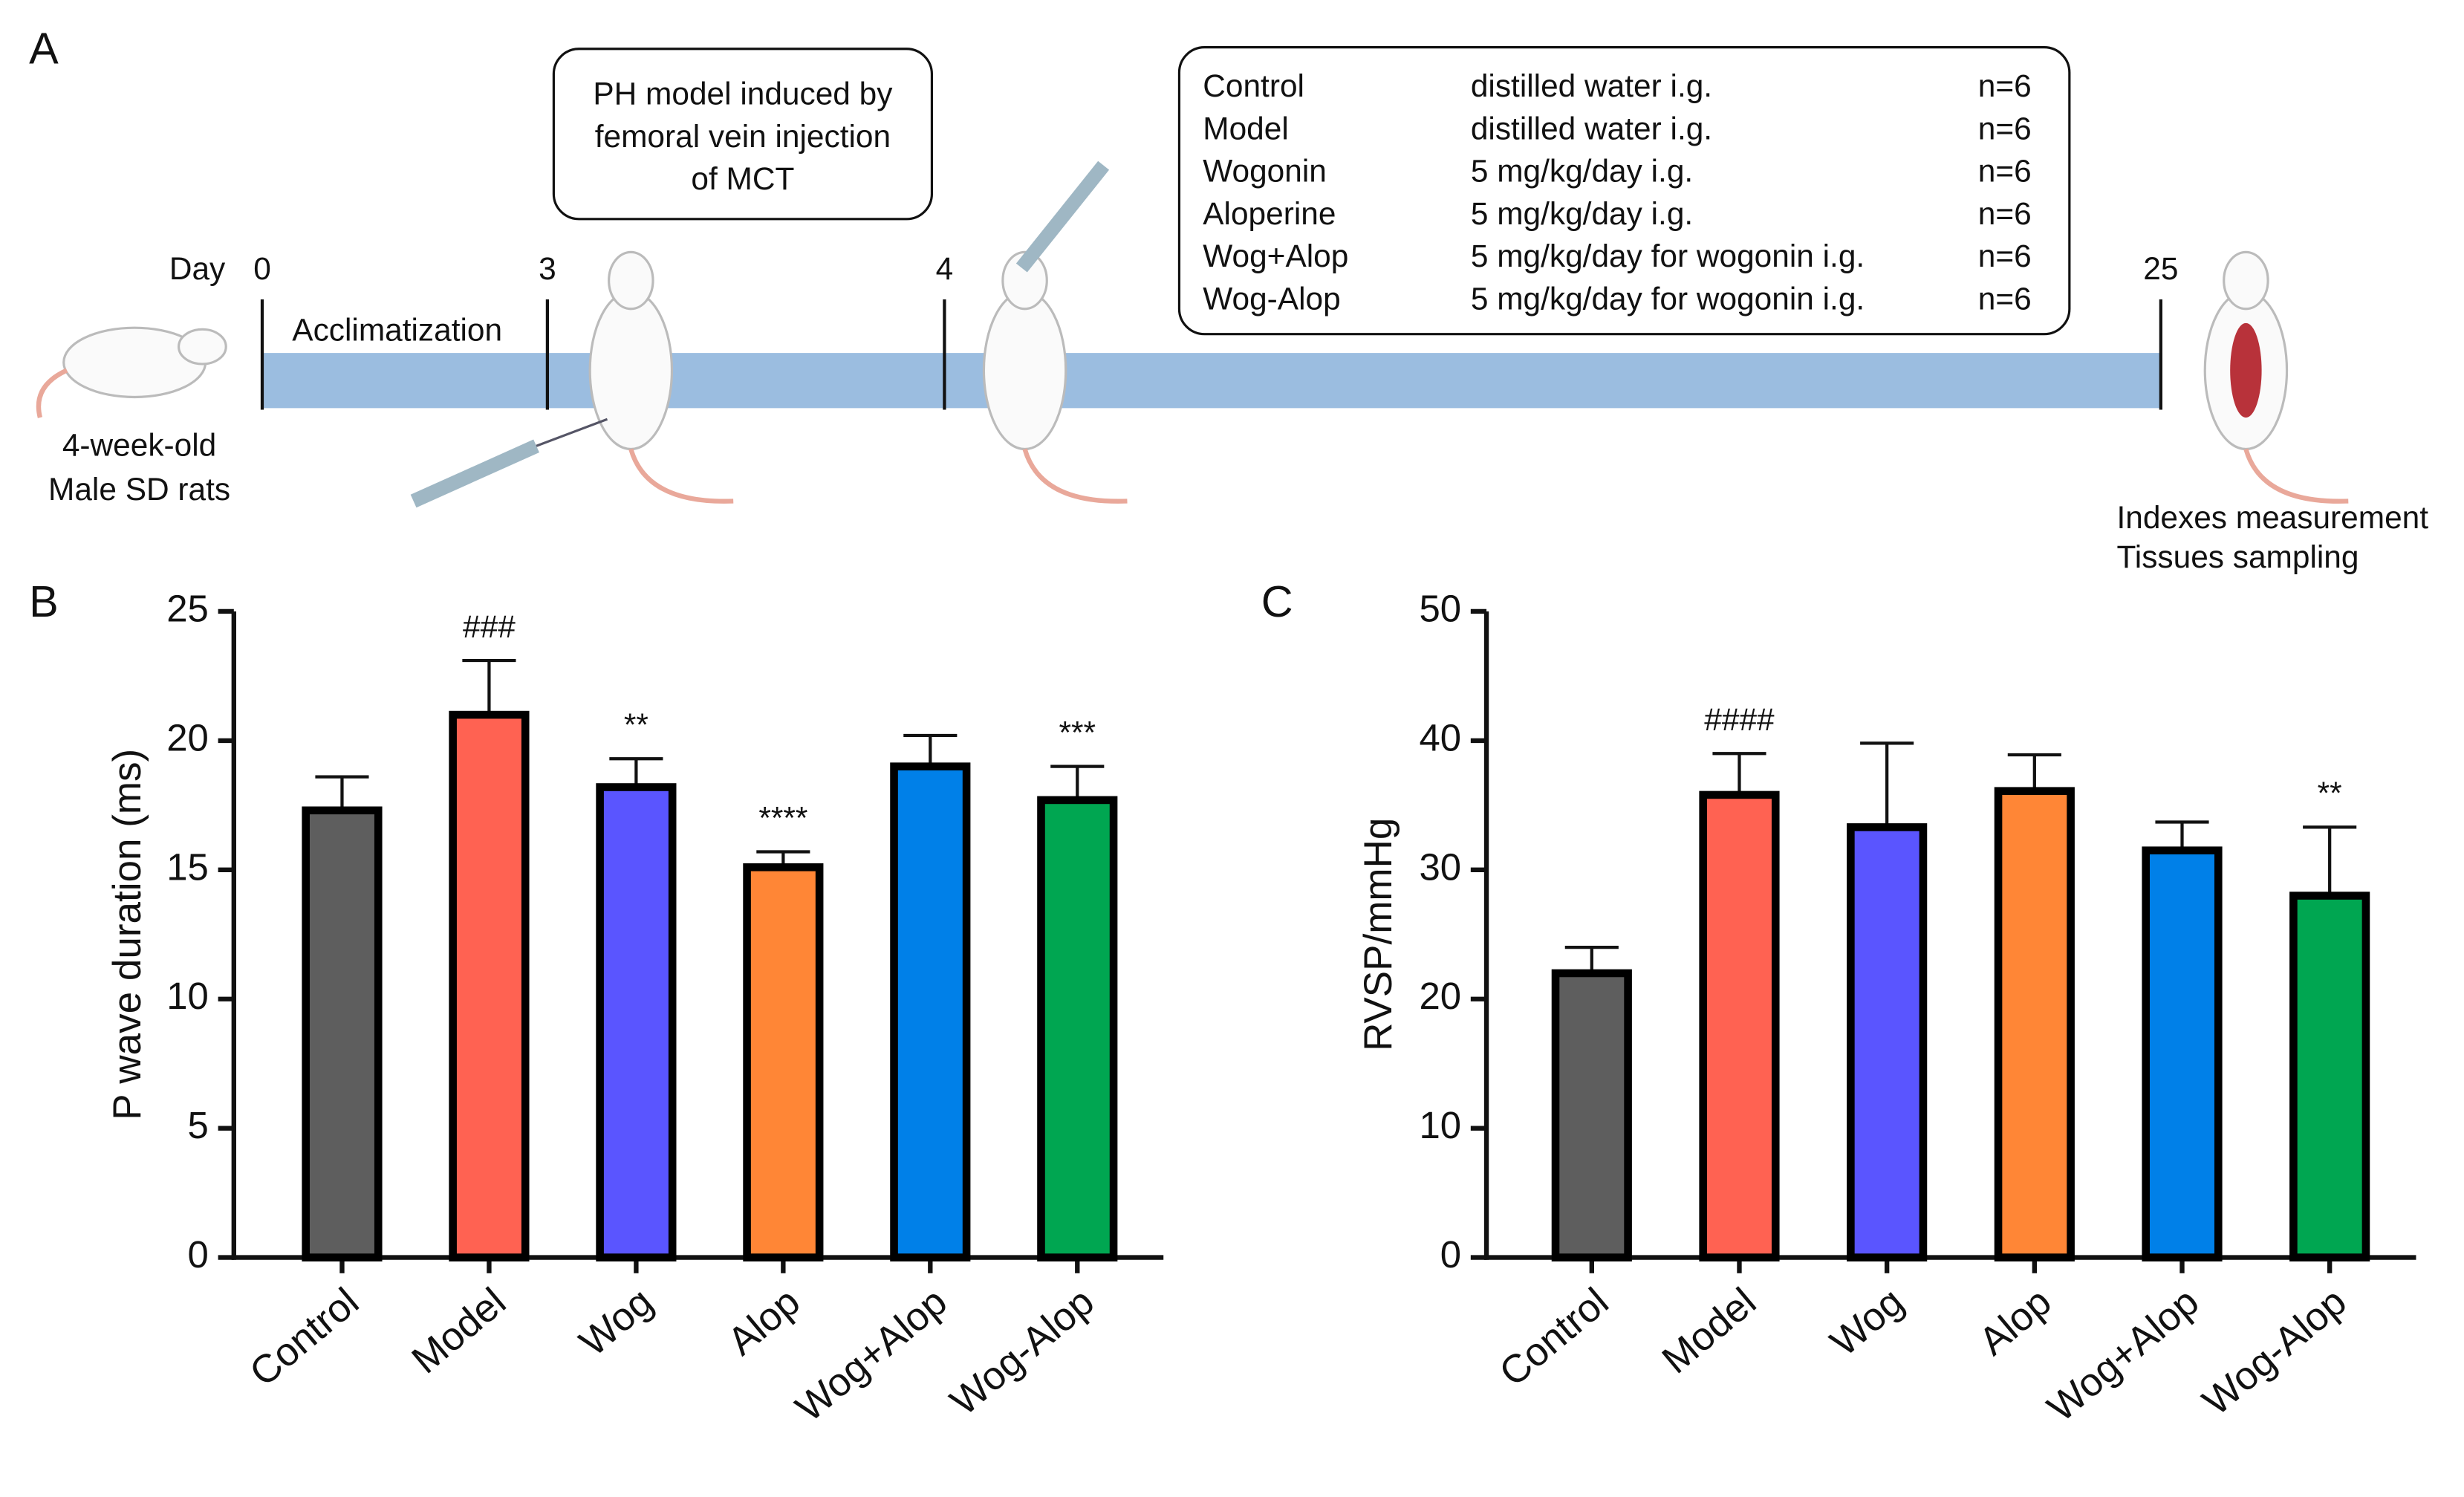 The image size is (2464, 1497). What do you see at coordinates (197, 268) in the screenshot?
I see `day-label: Day` at bounding box center [197, 268].